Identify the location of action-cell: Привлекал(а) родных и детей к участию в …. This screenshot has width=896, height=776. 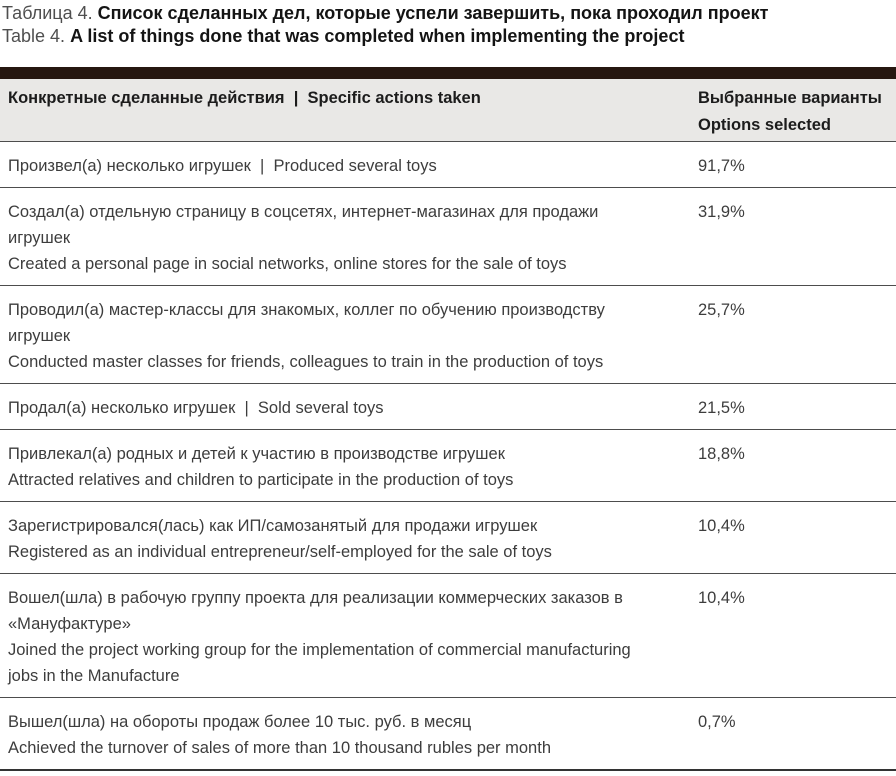
(348, 465).